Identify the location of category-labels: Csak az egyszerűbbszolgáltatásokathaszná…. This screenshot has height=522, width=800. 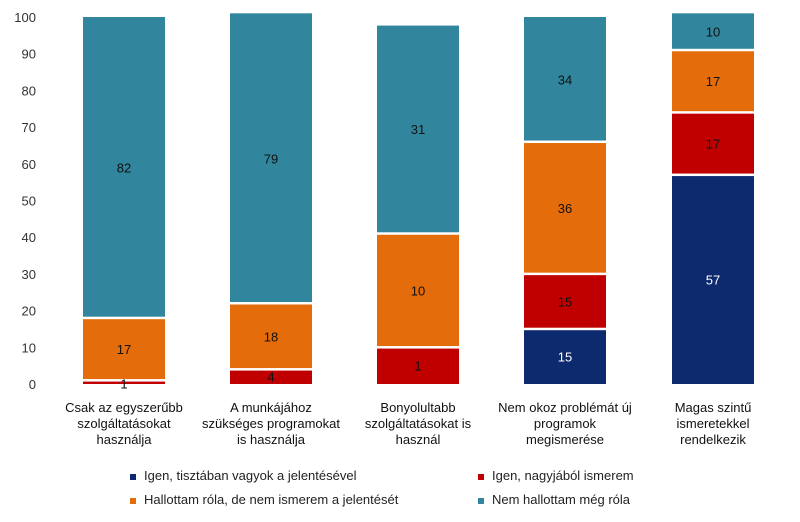
(408, 423).